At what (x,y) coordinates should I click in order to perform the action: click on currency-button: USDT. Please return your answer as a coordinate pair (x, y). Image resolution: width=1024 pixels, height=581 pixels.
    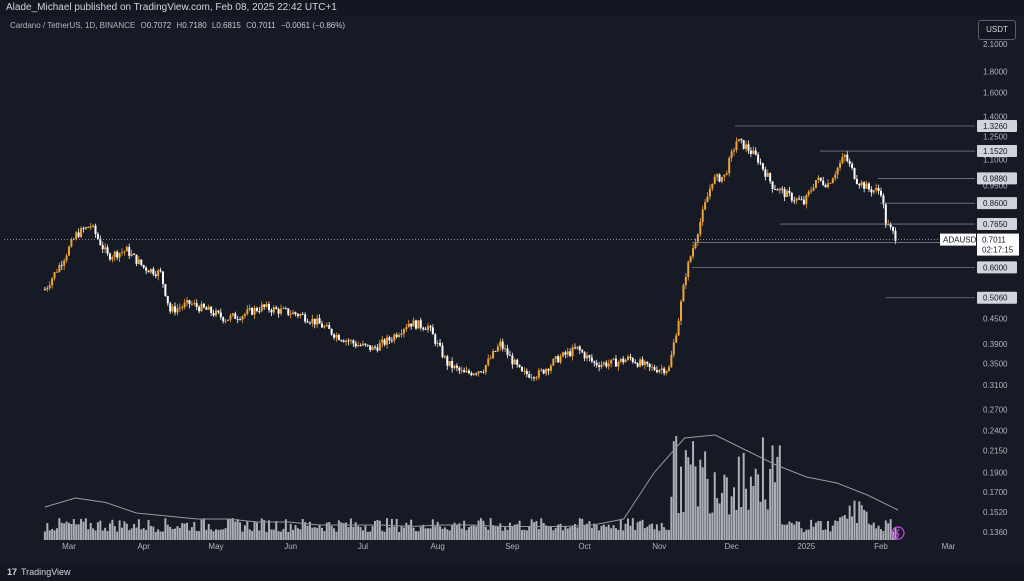
    Looking at the image, I should click on (997, 30).